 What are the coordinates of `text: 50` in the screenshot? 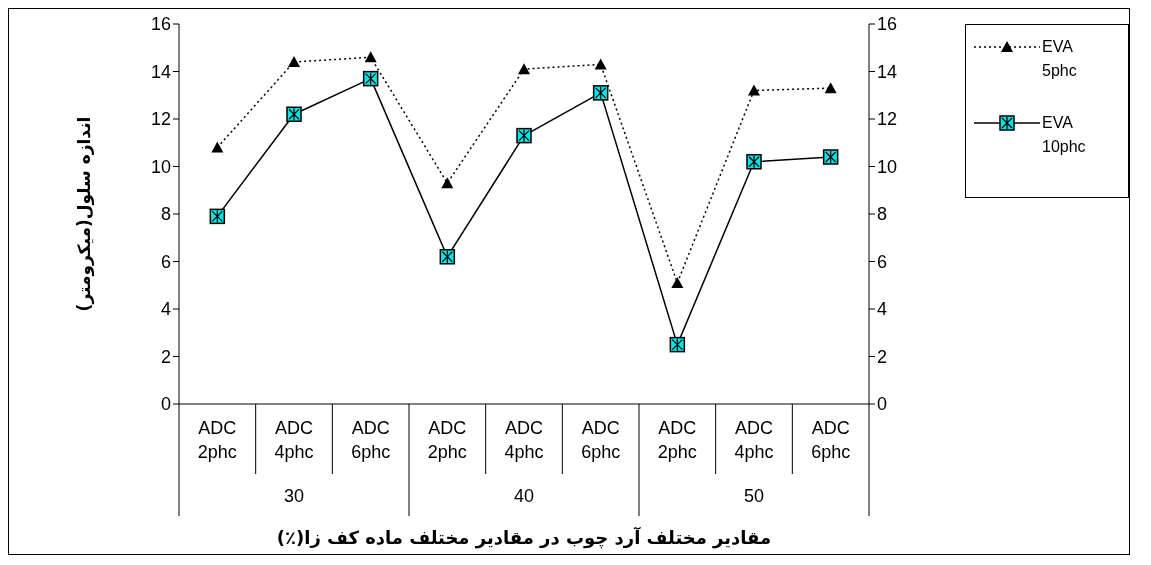 It's located at (754, 496).